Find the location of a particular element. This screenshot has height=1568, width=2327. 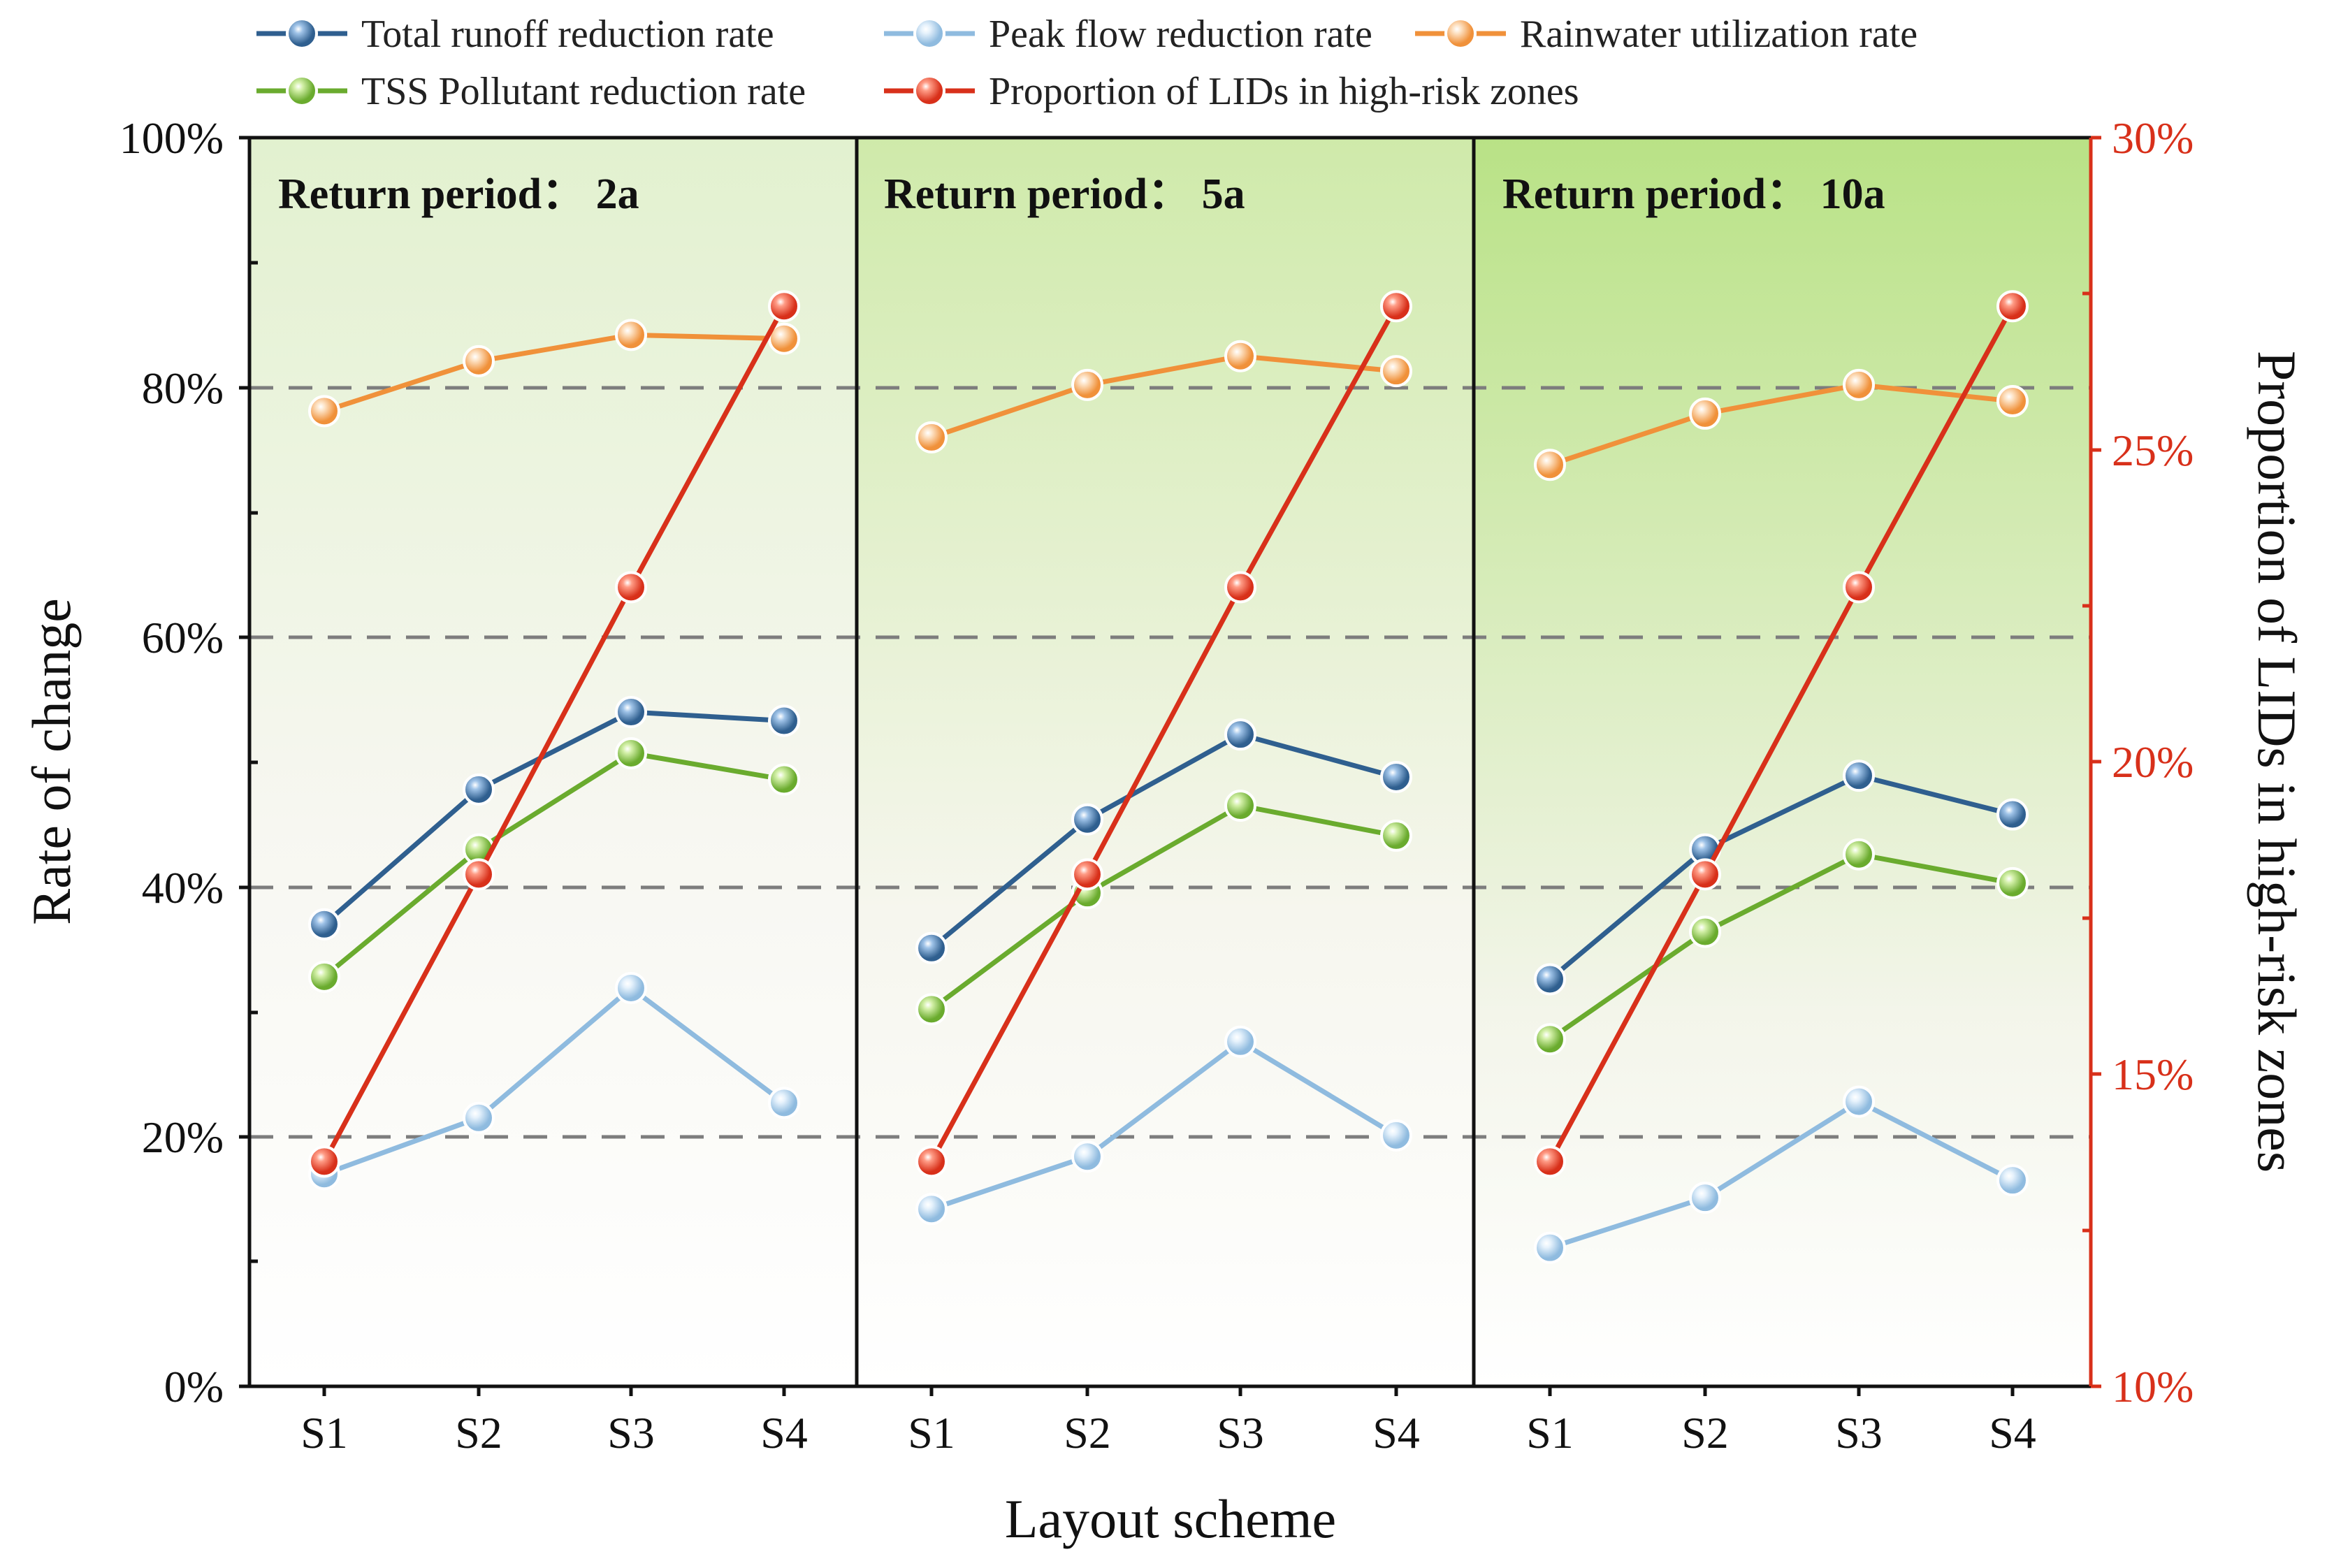

left-tick-label: 40% is located at coordinates (183, 888).